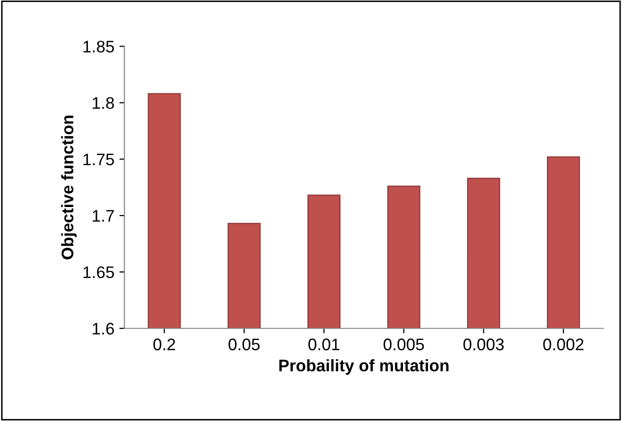  Describe the element at coordinates (404, 344) in the screenshot. I see `x-tick-label: 0.005` at that location.